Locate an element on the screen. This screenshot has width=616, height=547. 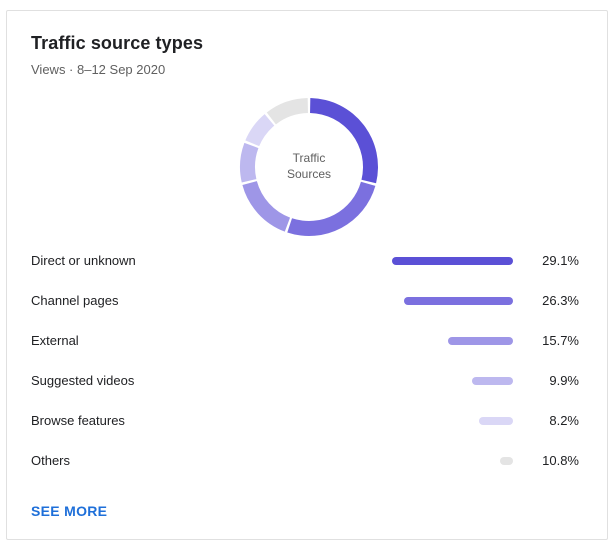
donut-center-label-1: Traffic is located at coordinates (309, 158).